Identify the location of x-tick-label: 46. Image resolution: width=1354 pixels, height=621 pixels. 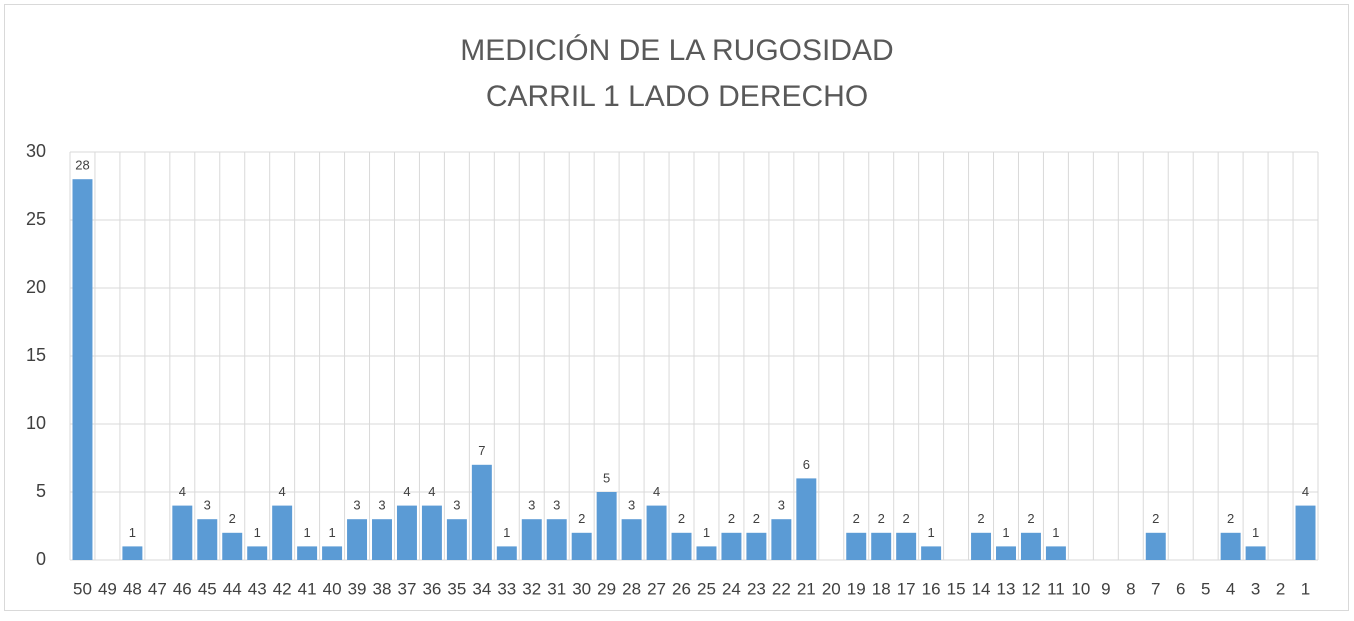
(182, 588).